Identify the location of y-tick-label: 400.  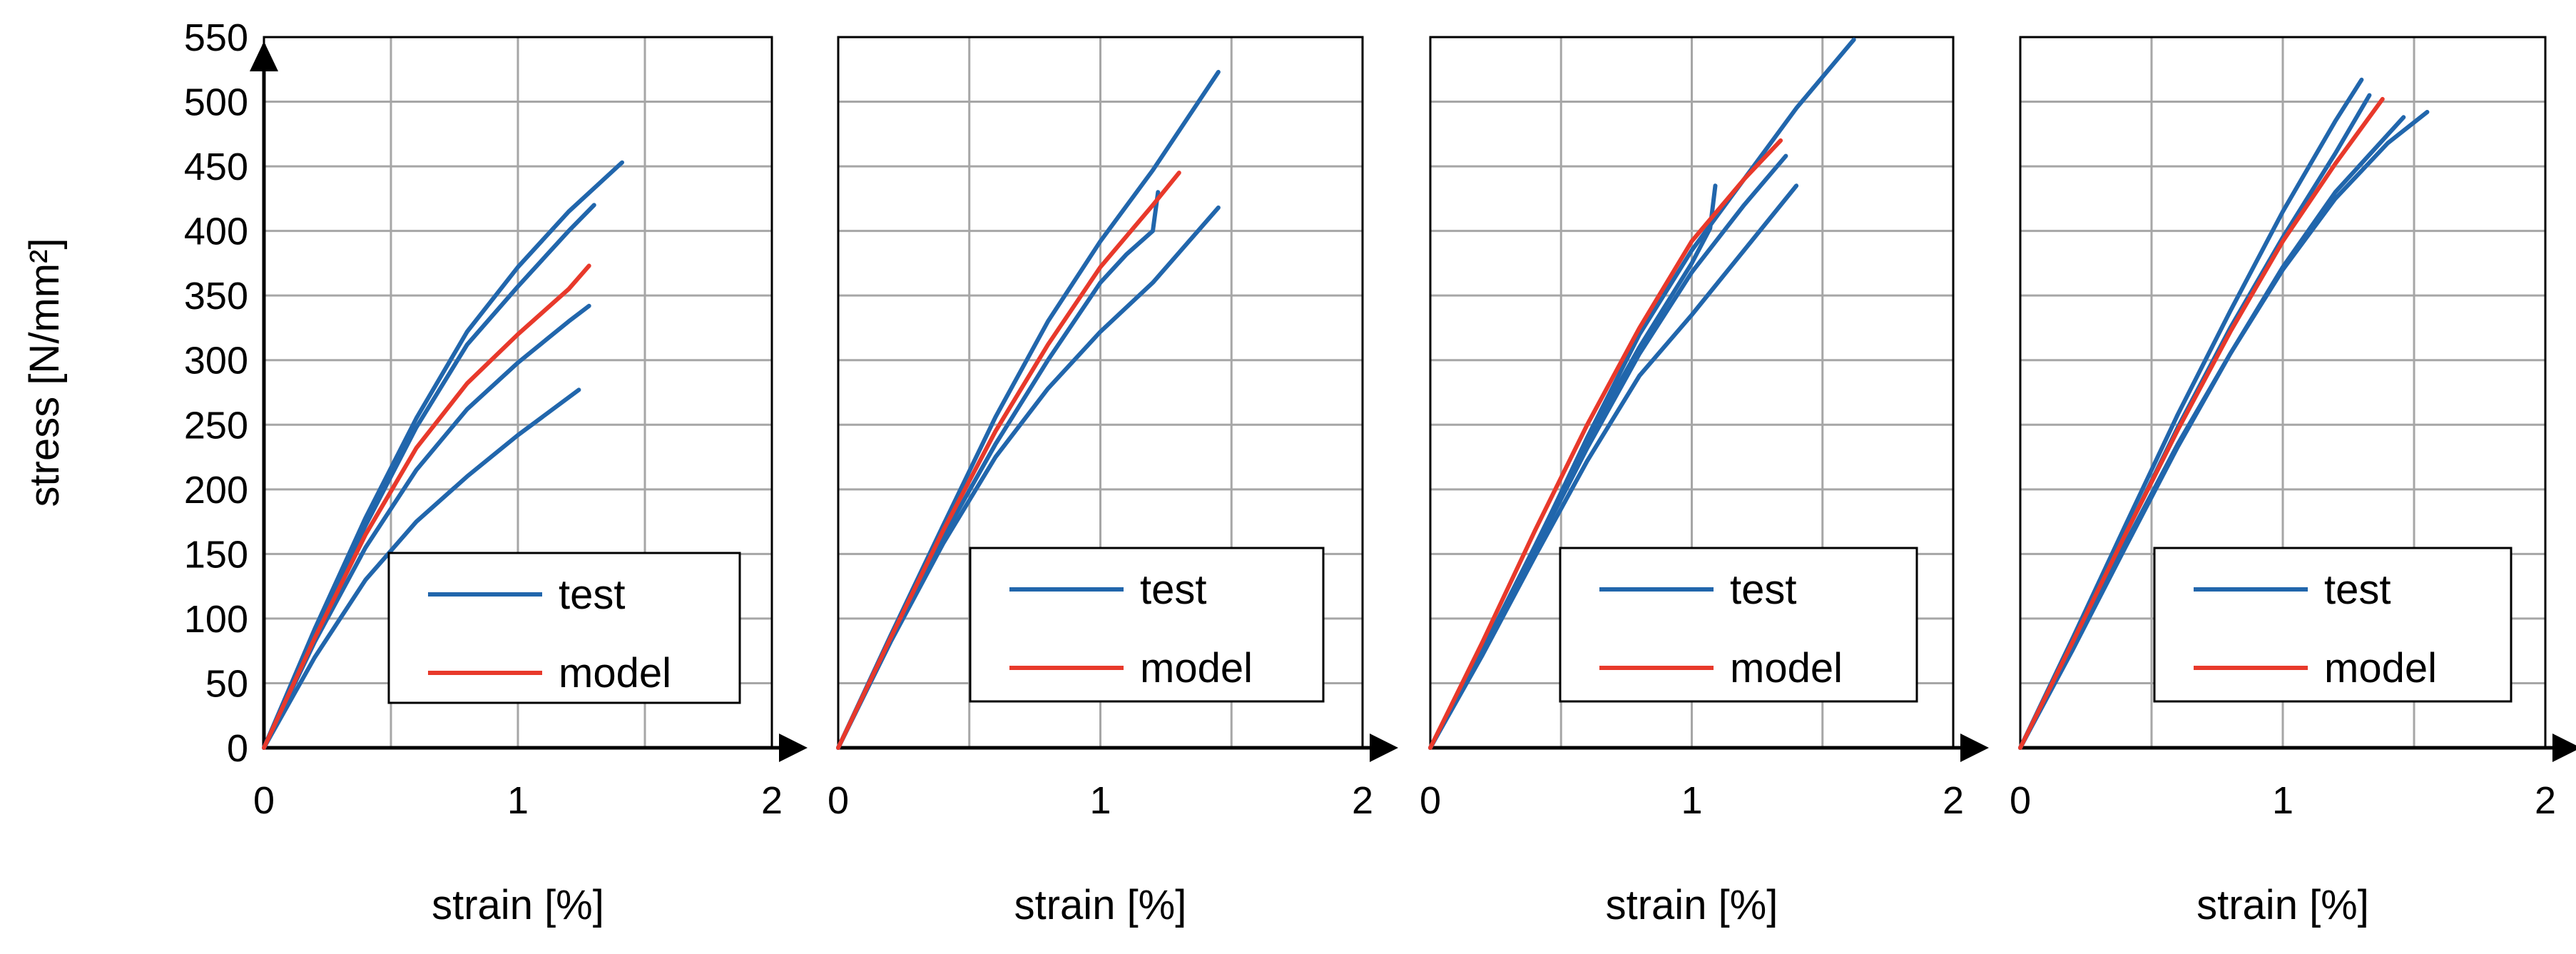
(216, 231).